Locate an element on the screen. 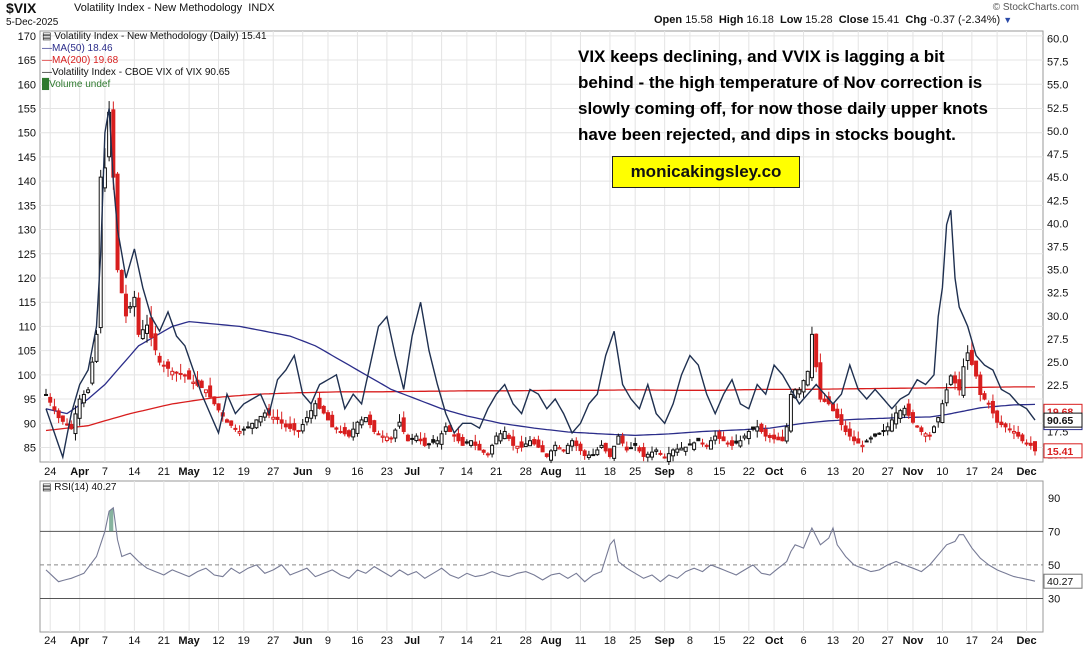 The image size is (1087, 648). rsi-x-axis-tick-label: 7 is located at coordinates (442, 641).